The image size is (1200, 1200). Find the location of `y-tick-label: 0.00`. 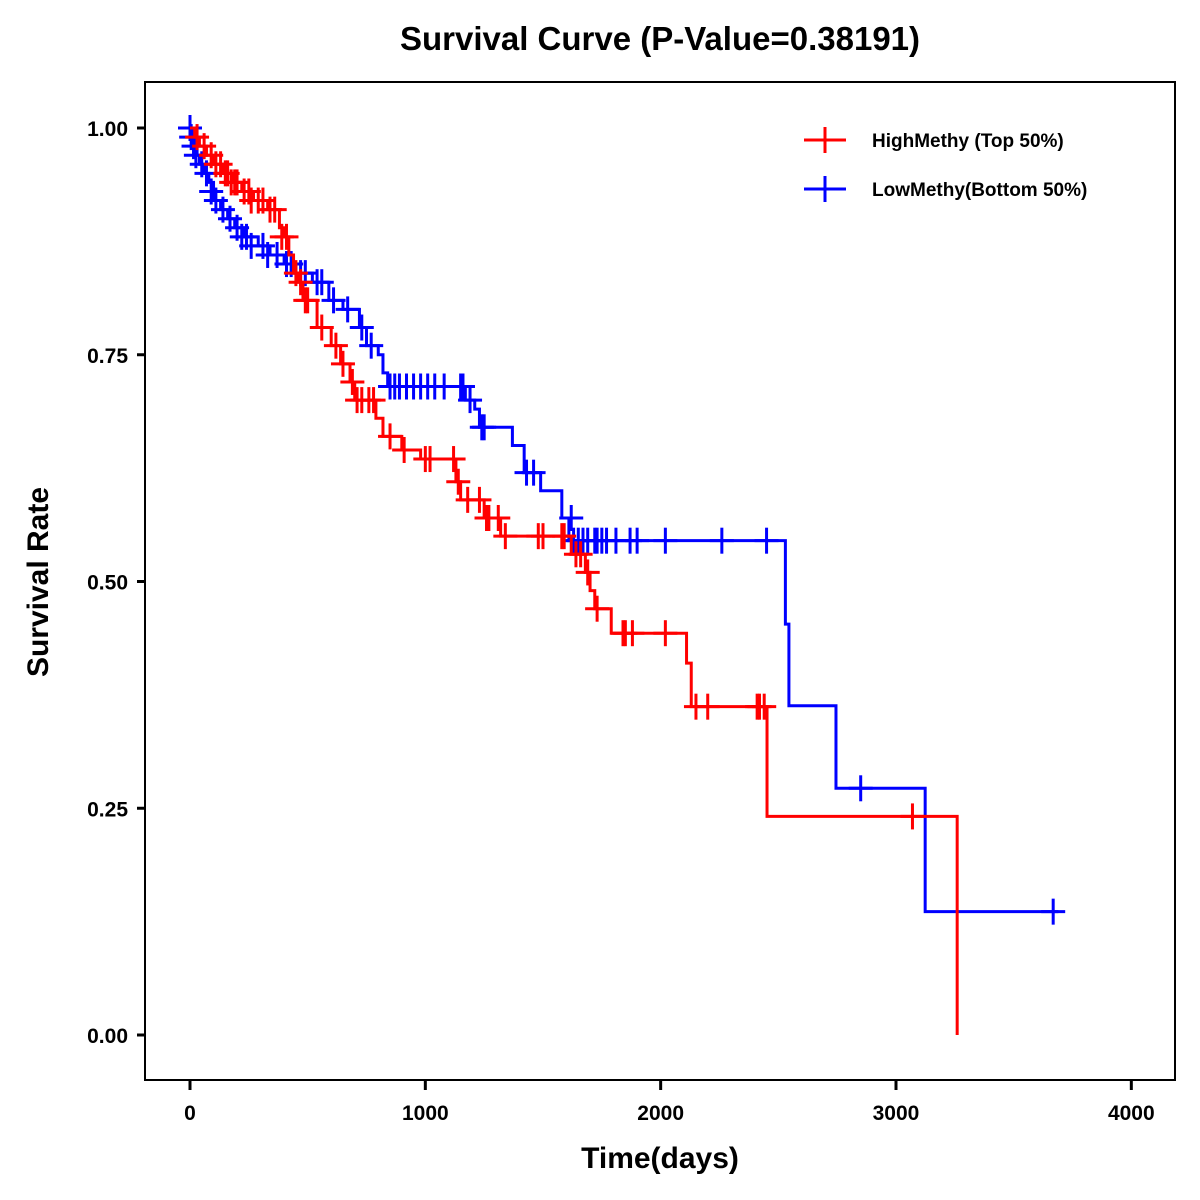

y-tick-label: 0.00 is located at coordinates (107, 1036).